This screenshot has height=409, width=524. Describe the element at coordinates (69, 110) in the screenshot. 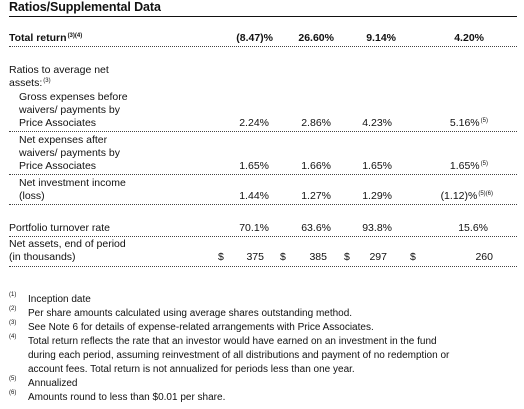

I see `gross-expenses-label: waivers/ payments by` at that location.